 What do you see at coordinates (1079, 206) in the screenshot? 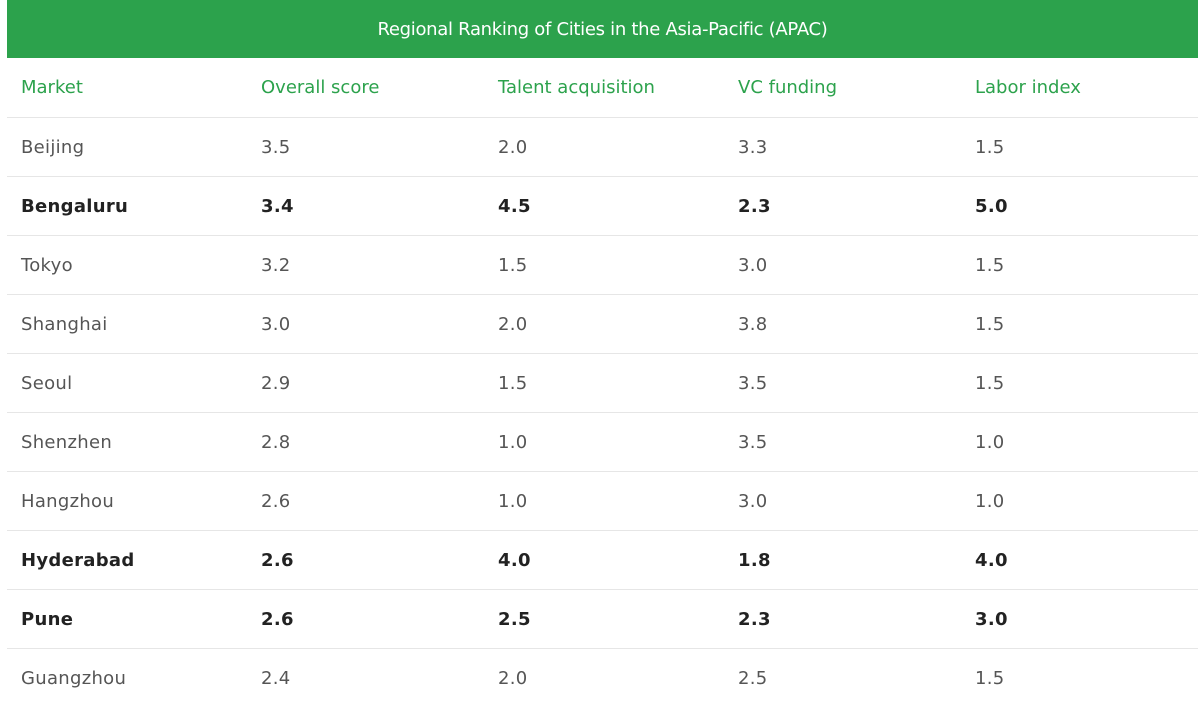
I see `labor-index-cell: 5.0` at bounding box center [1079, 206].